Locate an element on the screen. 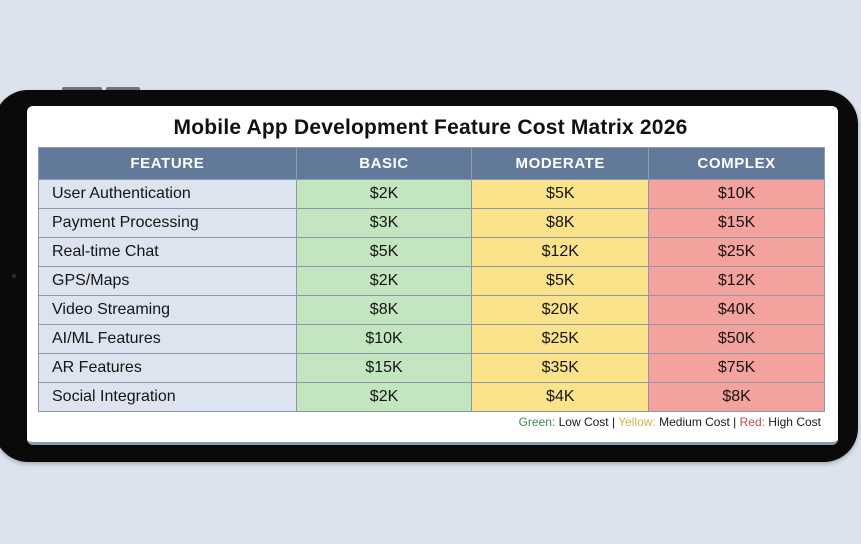 This screenshot has height=544, width=861. complex-cost-cell: $75K is located at coordinates (736, 368).